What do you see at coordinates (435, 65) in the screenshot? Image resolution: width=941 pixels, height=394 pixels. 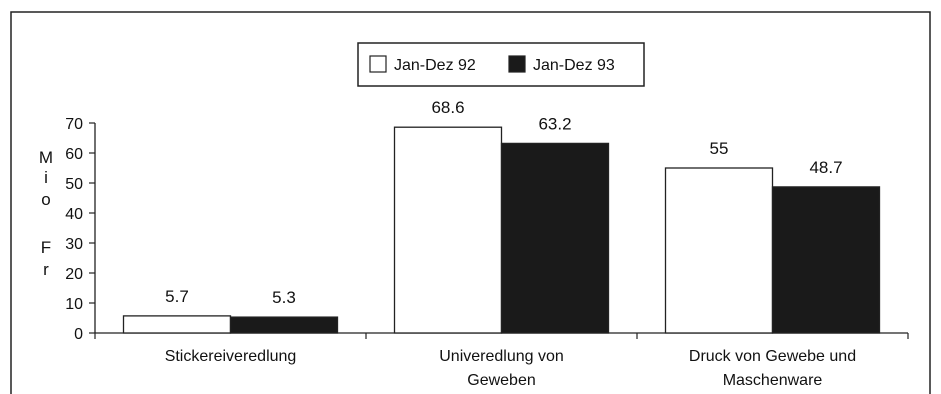 I see `legend-label-jan-dez-92: Jan-Dez 92` at bounding box center [435, 65].